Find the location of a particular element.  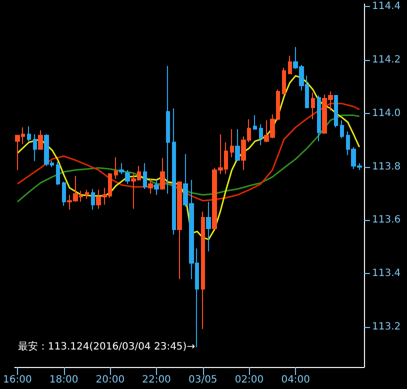

y-tick-label: 114.0 is located at coordinates (386, 113).